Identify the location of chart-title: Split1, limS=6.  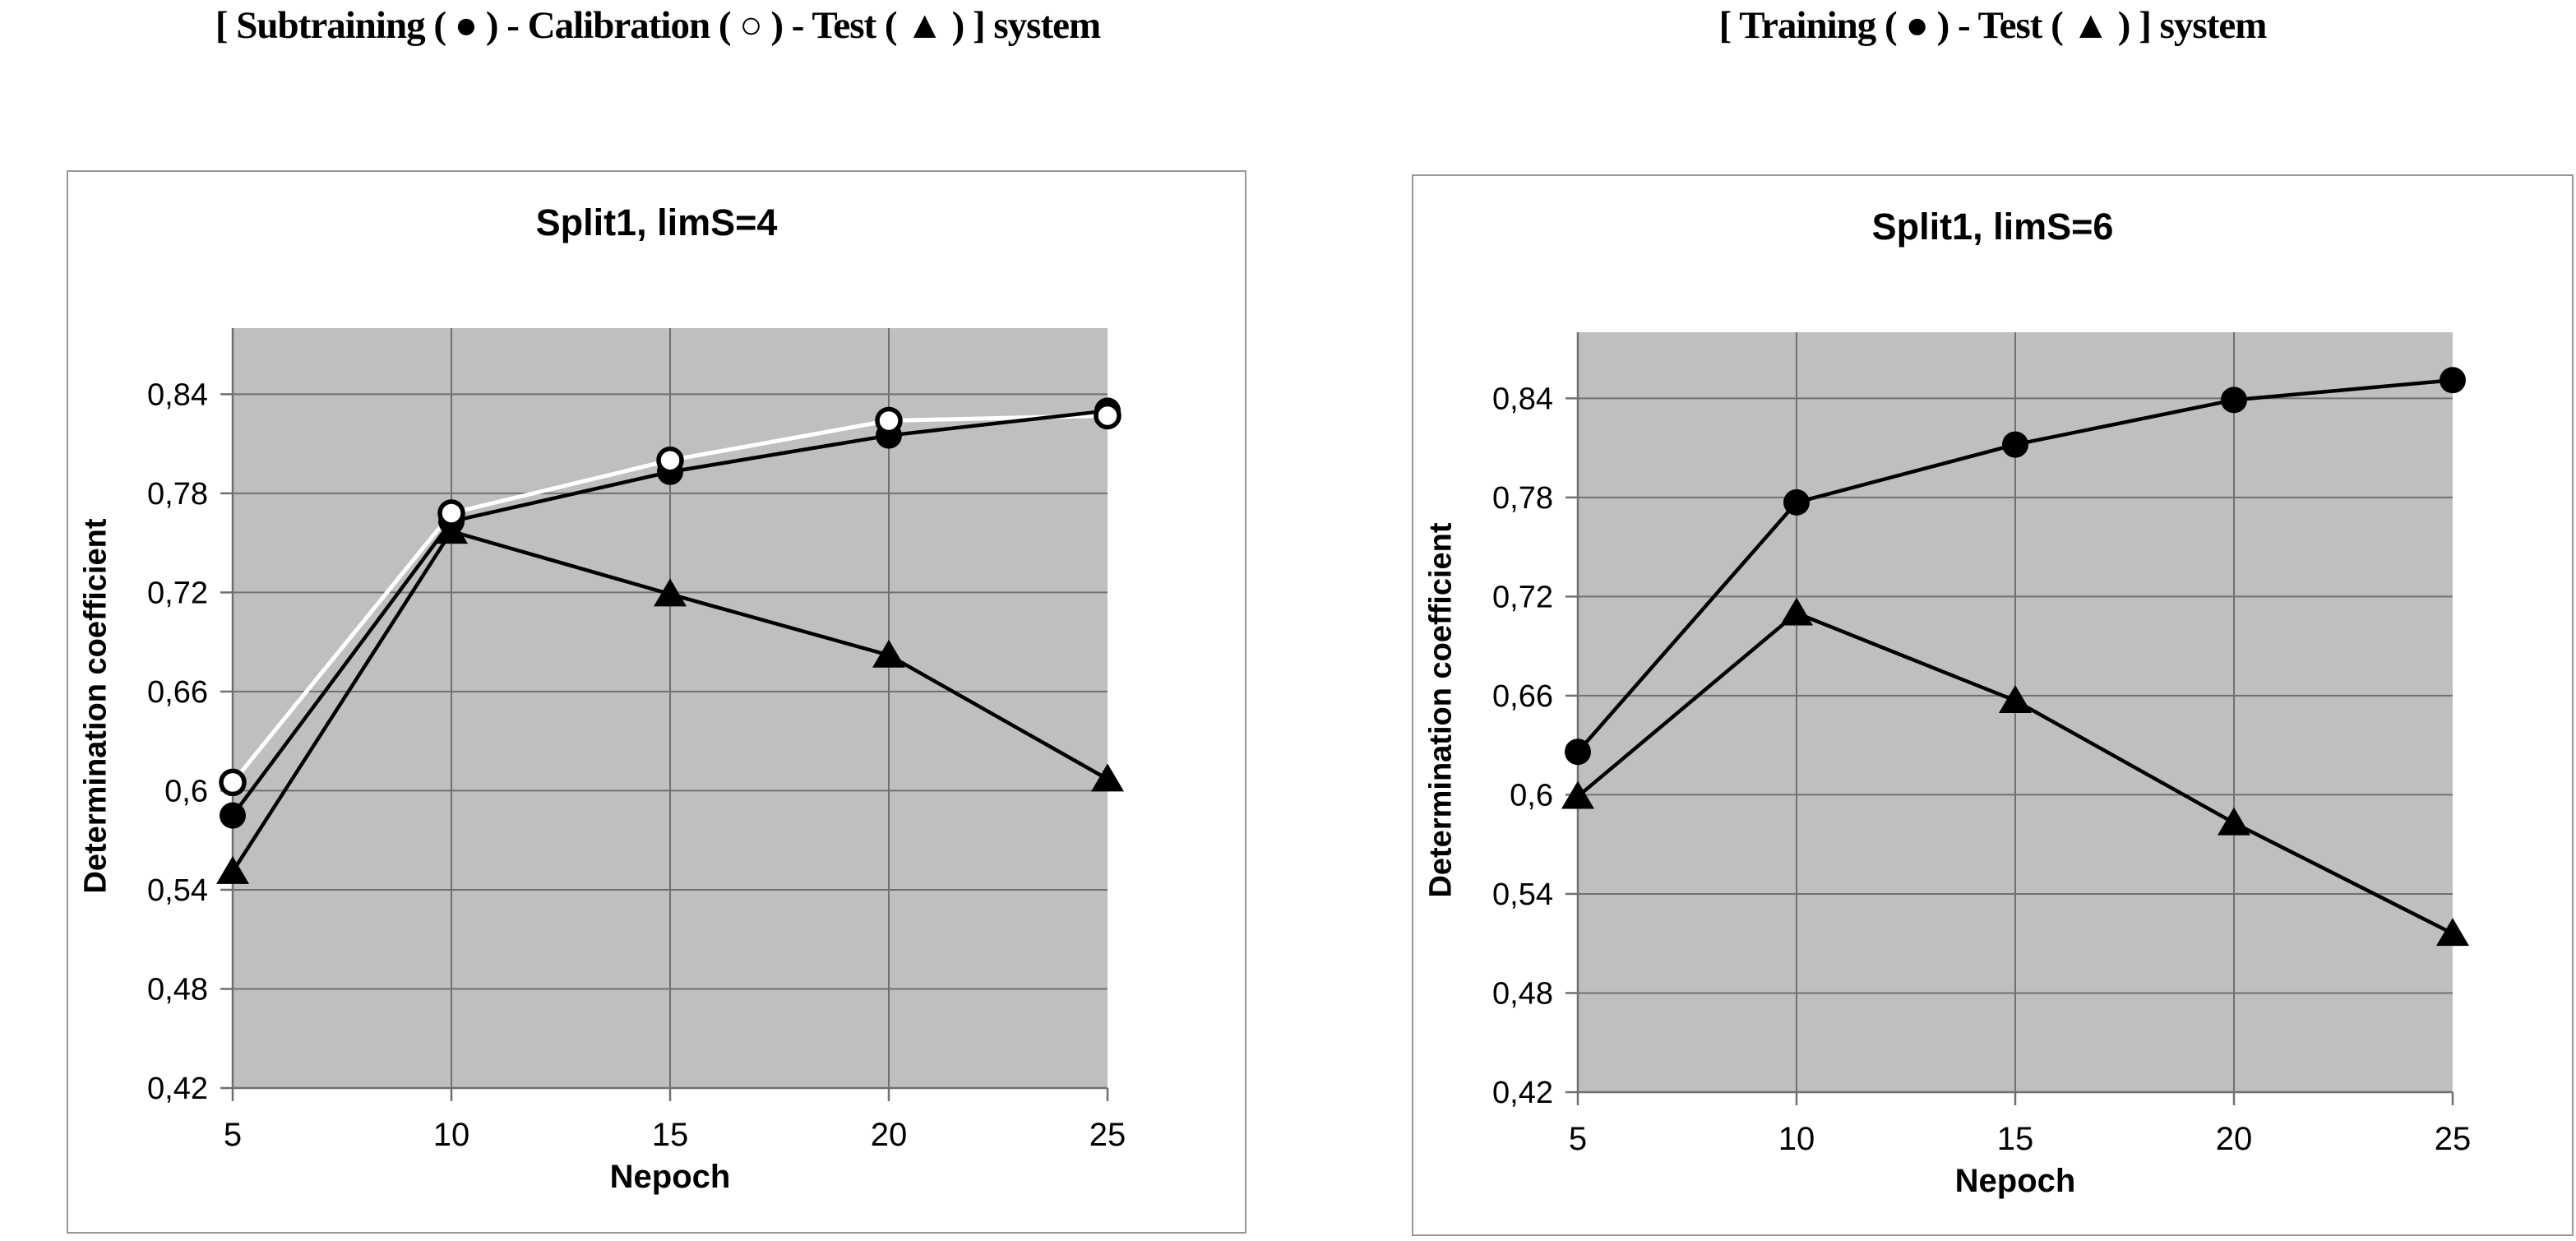
(1992, 227).